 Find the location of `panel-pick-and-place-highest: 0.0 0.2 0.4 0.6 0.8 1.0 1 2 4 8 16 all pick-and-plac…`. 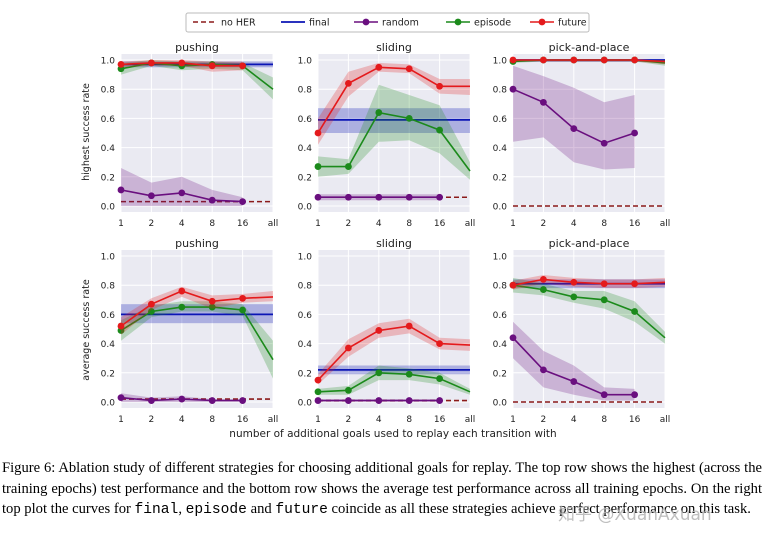

panel-pick-and-place-highest: 0.0 0.2 0.4 0.6 0.8 1.0 1 2 4 8 16 all pick-and-plac… is located at coordinates (582, 135).